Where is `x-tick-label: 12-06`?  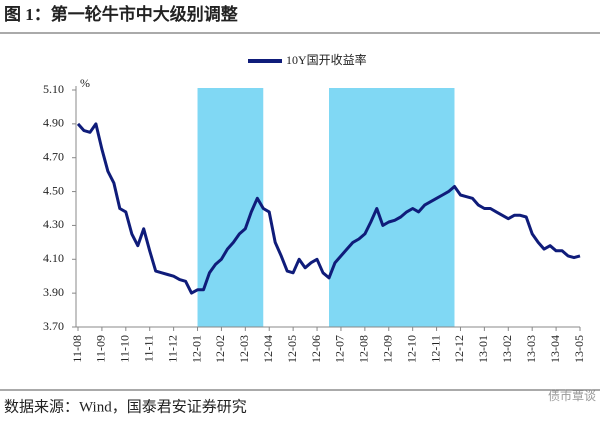 x-tick-label: 12-06 is located at coordinates (316, 349).